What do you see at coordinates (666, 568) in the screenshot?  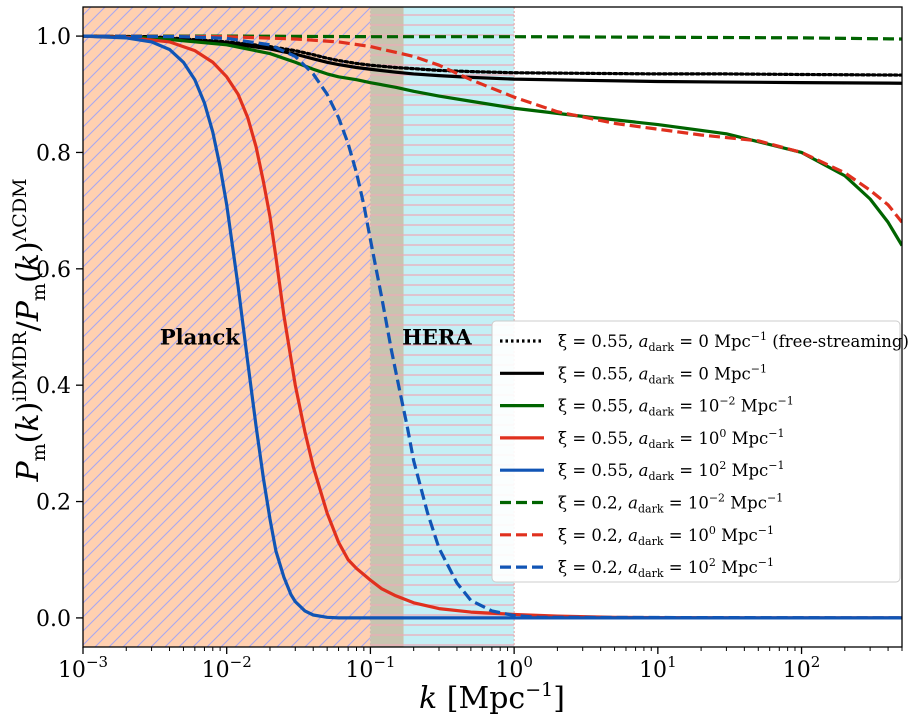 I see `legend-label-8: ξ = 0.2, adark = 102 Mpc−1` at bounding box center [666, 568].